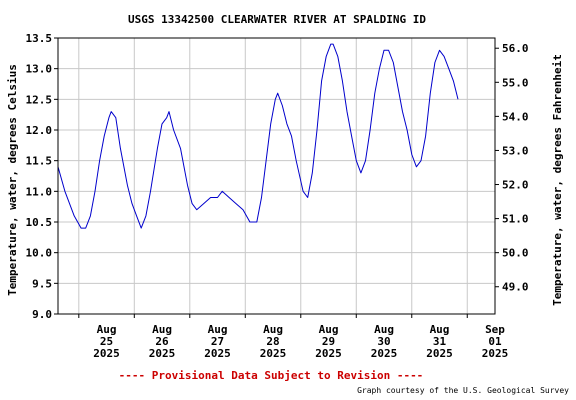 This screenshot has height=400, width=576. I want to click on y-tick-label-left: 9.5, so click(42, 283).